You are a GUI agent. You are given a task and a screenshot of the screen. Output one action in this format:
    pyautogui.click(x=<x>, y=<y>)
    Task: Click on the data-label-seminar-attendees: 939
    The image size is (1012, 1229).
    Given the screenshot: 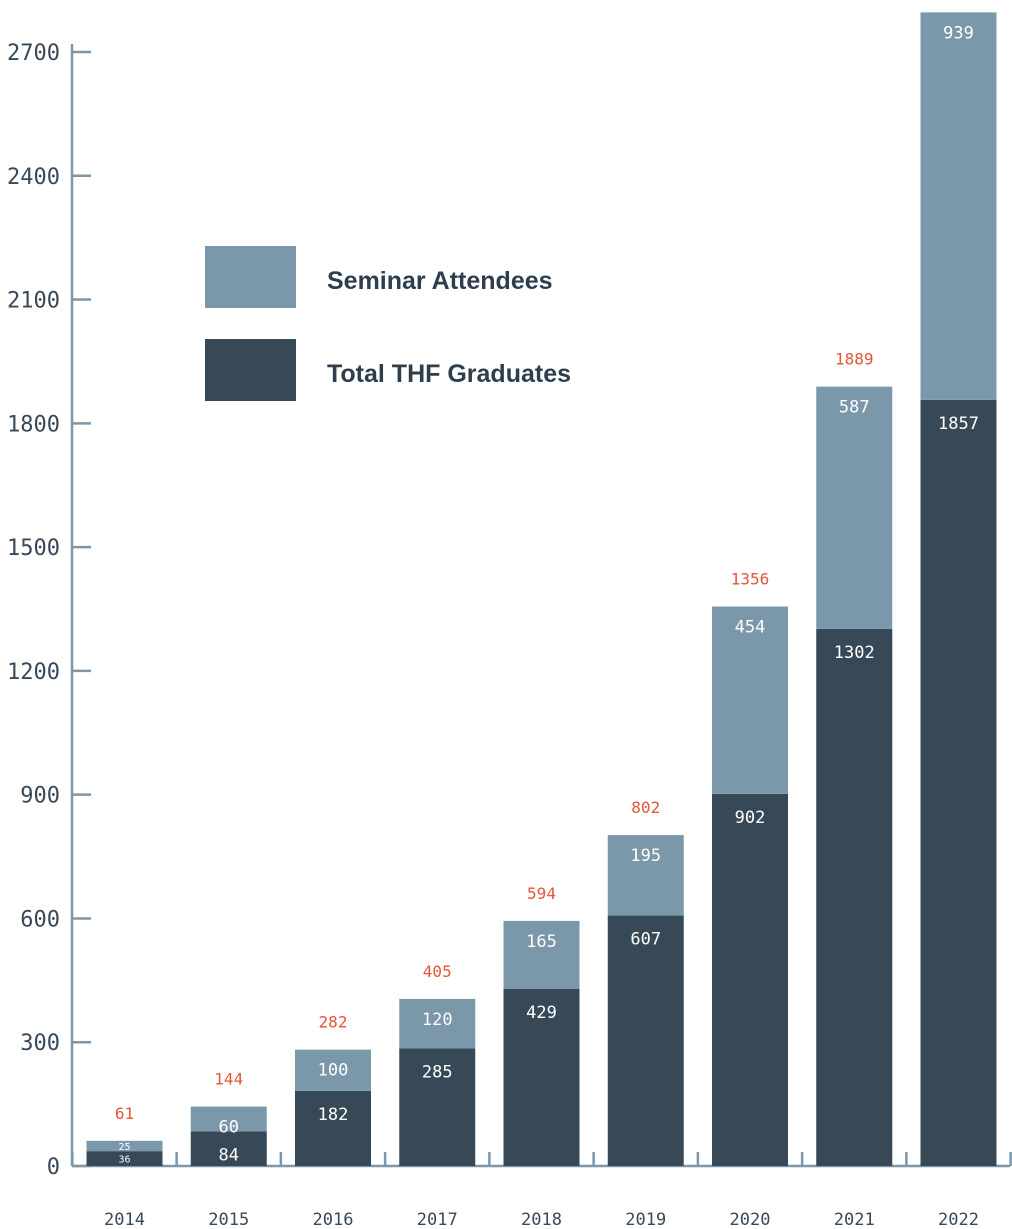 What is the action you would take?
    pyautogui.click(x=958, y=33)
    